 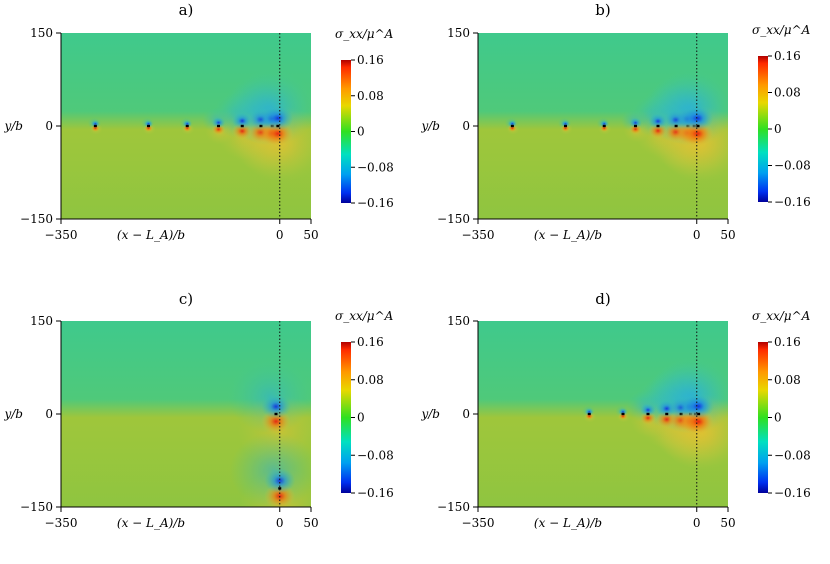 What do you see at coordinates (186, 299) in the screenshot?
I see `panel-label: c)` at bounding box center [186, 299].